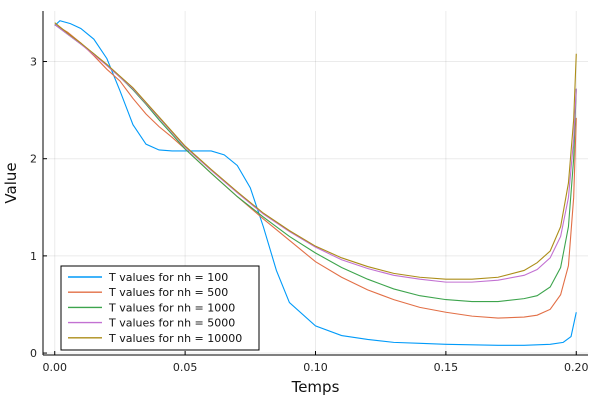 This screenshot has width=600, height=400. What do you see at coordinates (446, 367) in the screenshot?
I see `x-tick-label: 0.15` at bounding box center [446, 367].